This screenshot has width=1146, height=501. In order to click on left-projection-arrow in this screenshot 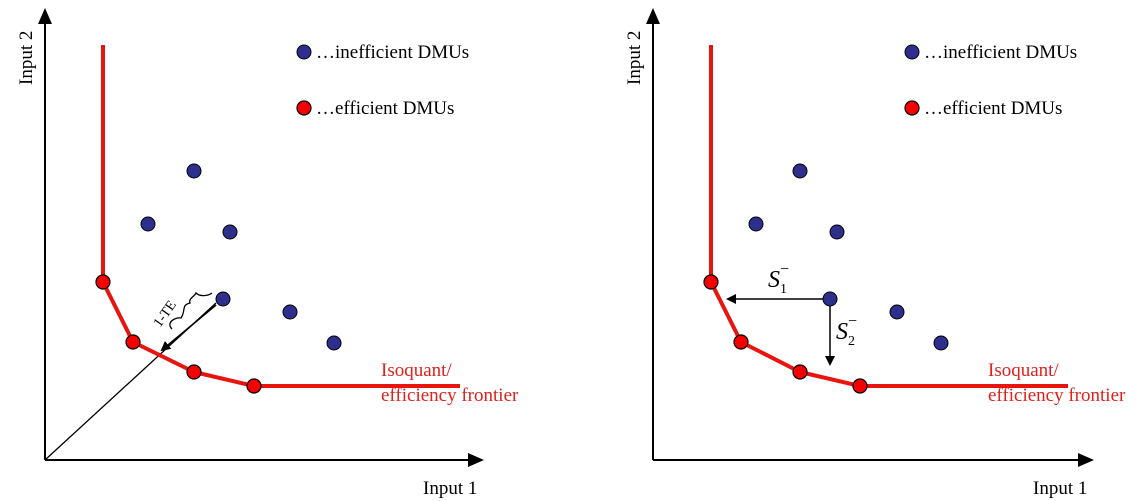, I will do `click(188, 328)`.